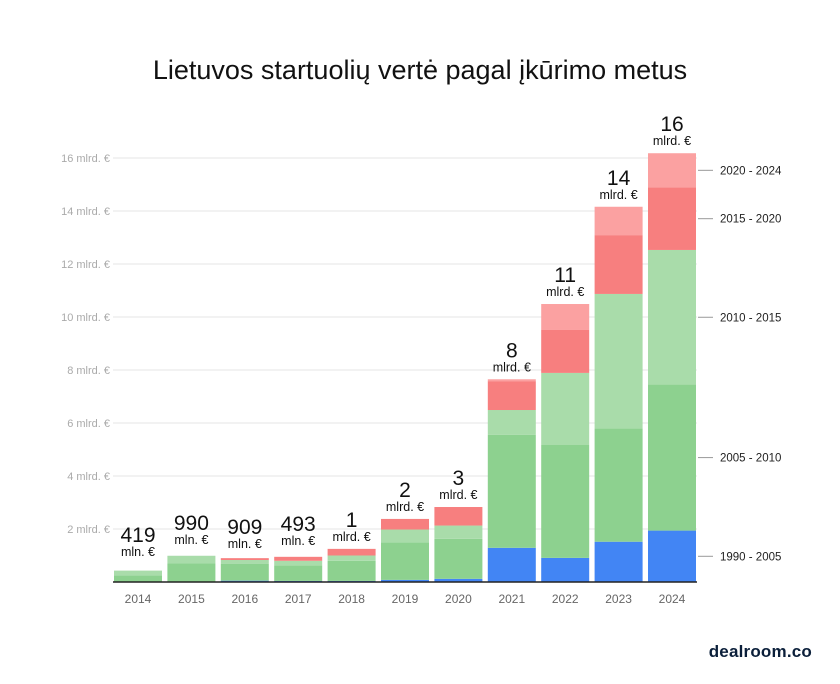 The height and width of the screenshot is (684, 840). What do you see at coordinates (751, 171) in the screenshot?
I see `legend-label: 2020 - 2024` at bounding box center [751, 171].